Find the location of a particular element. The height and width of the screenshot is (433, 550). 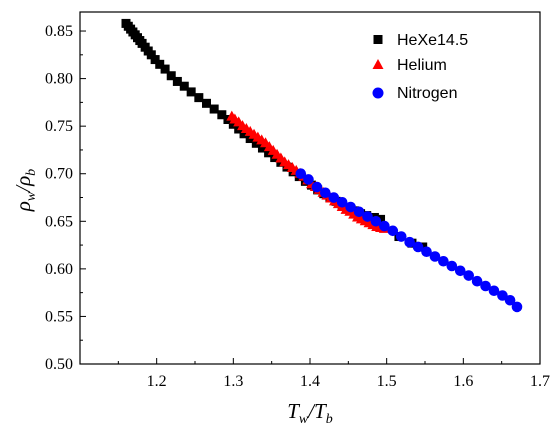

x-tick-label-4: 1.6 is located at coordinates (463, 381).